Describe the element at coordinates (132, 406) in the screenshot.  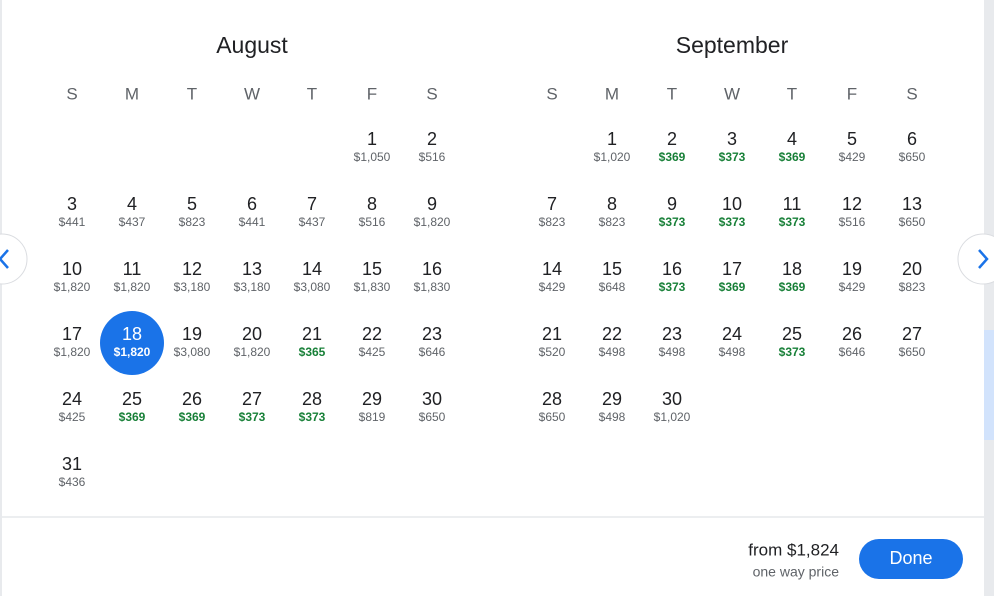
I see `day-cell: 25$369` at that location.